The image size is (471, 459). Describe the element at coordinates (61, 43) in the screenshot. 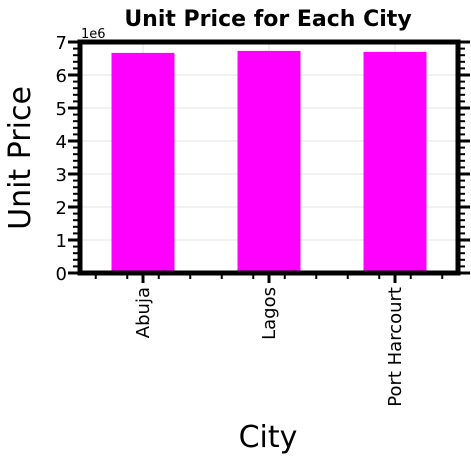

I see `y-tick-label: 7` at that location.